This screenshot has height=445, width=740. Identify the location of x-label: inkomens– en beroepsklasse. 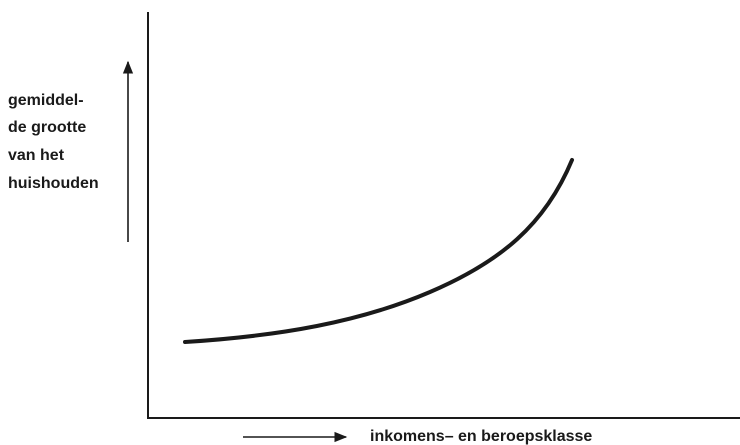
(481, 436).